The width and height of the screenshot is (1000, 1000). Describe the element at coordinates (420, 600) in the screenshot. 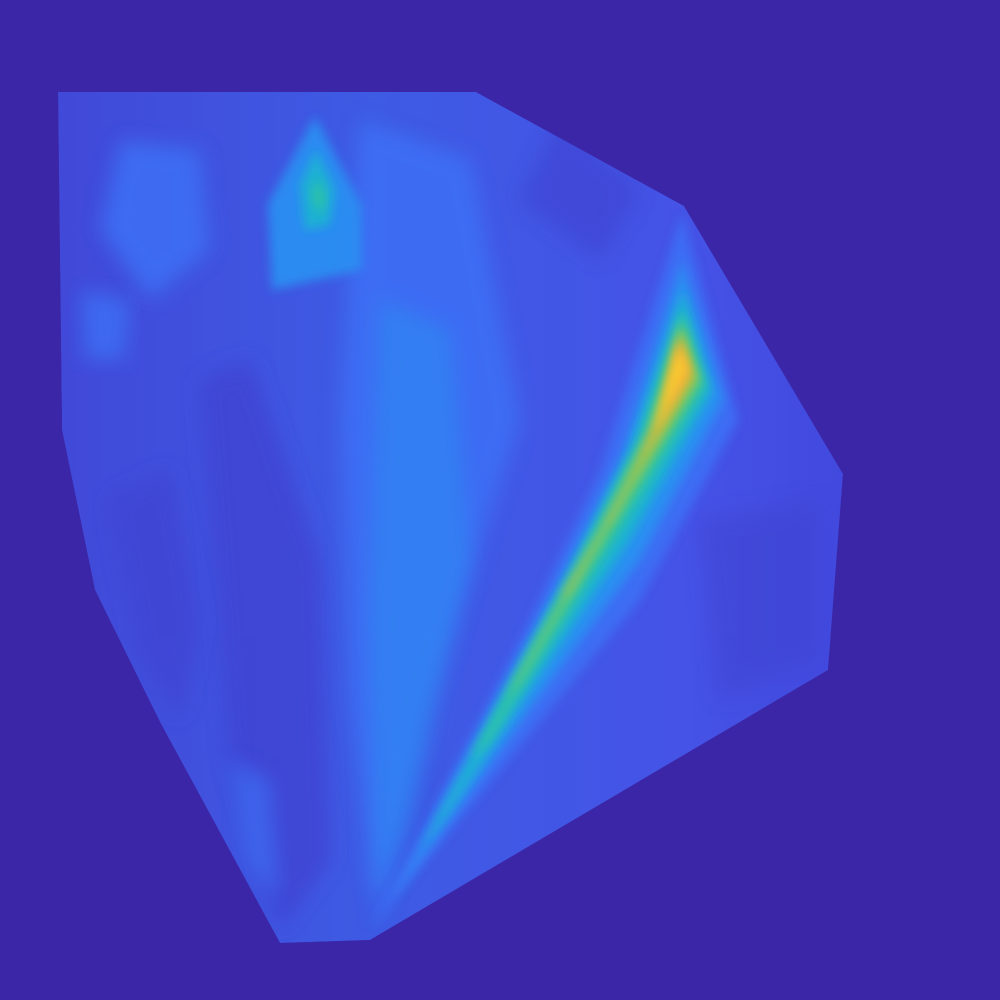

I see `ridge-center-core` at that location.